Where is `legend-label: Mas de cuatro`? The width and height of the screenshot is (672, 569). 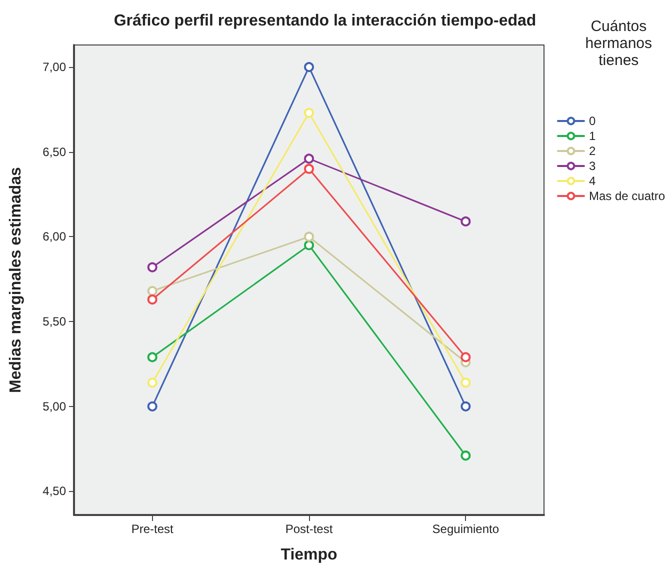
legend-label: Mas de cuatro is located at coordinates (627, 196).